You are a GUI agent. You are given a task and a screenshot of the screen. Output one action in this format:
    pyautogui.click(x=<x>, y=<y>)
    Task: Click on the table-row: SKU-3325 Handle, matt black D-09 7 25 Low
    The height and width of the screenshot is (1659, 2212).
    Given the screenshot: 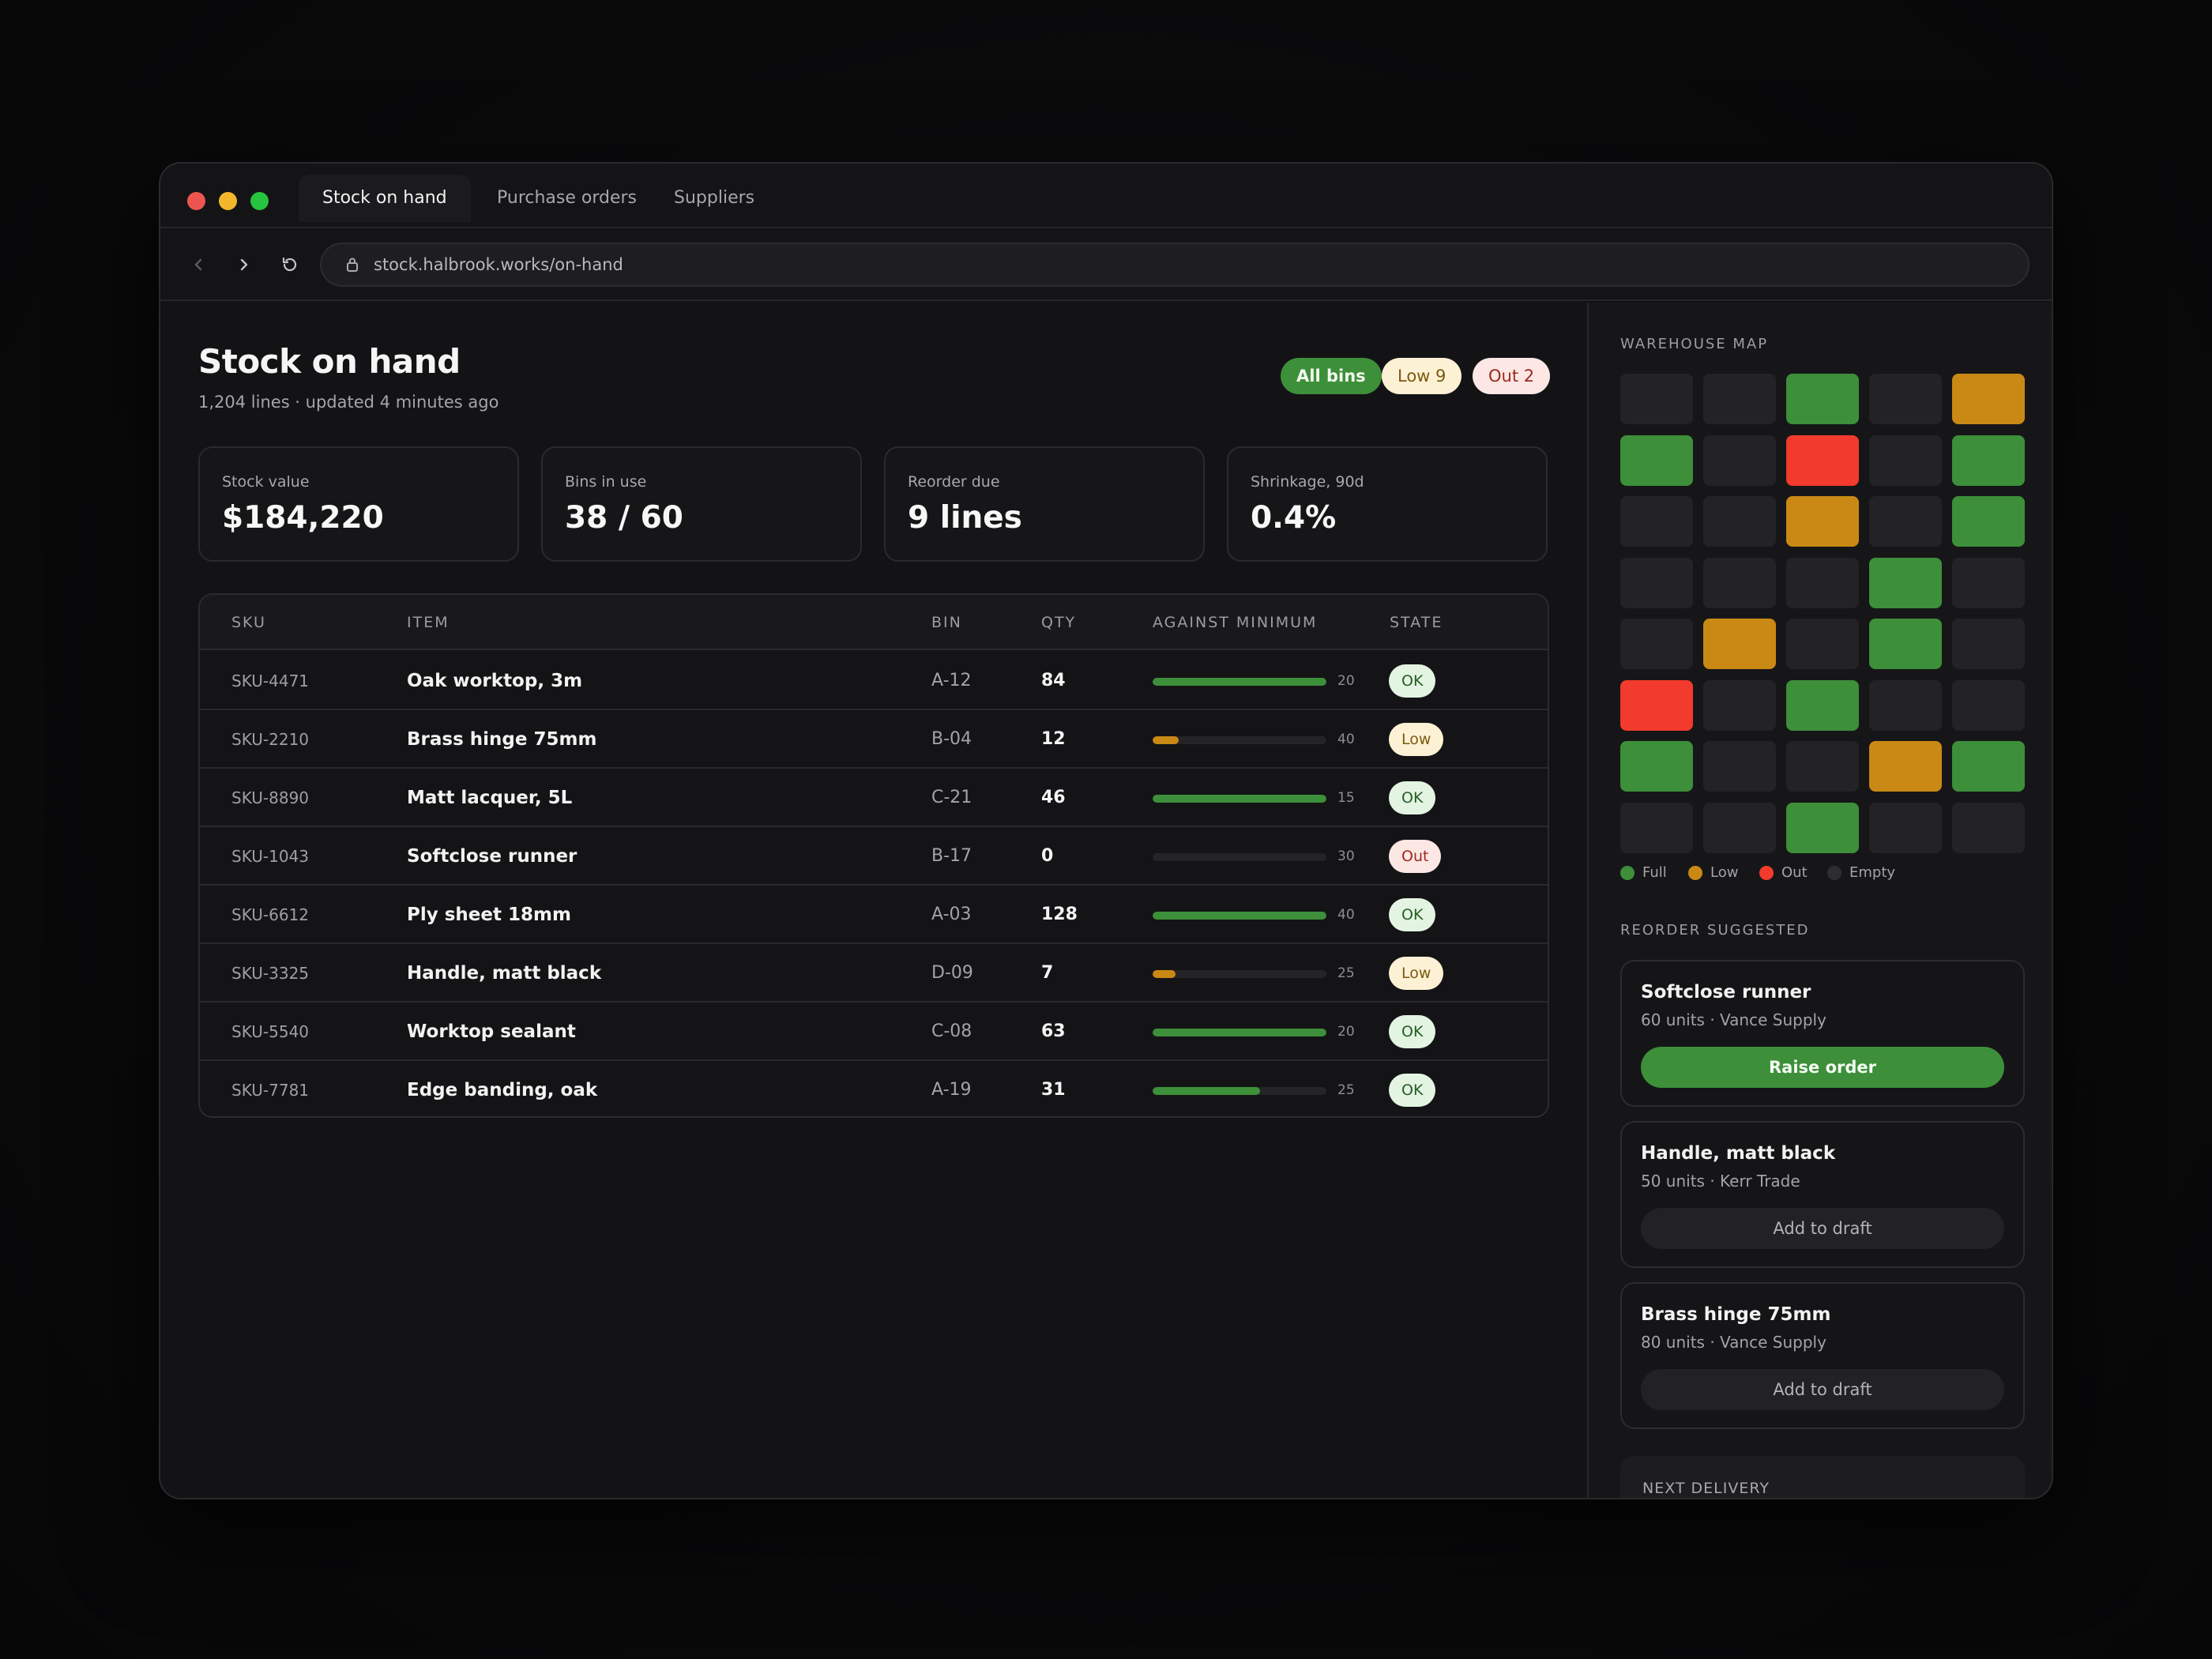 What is the action you would take?
    pyautogui.click(x=874, y=974)
    